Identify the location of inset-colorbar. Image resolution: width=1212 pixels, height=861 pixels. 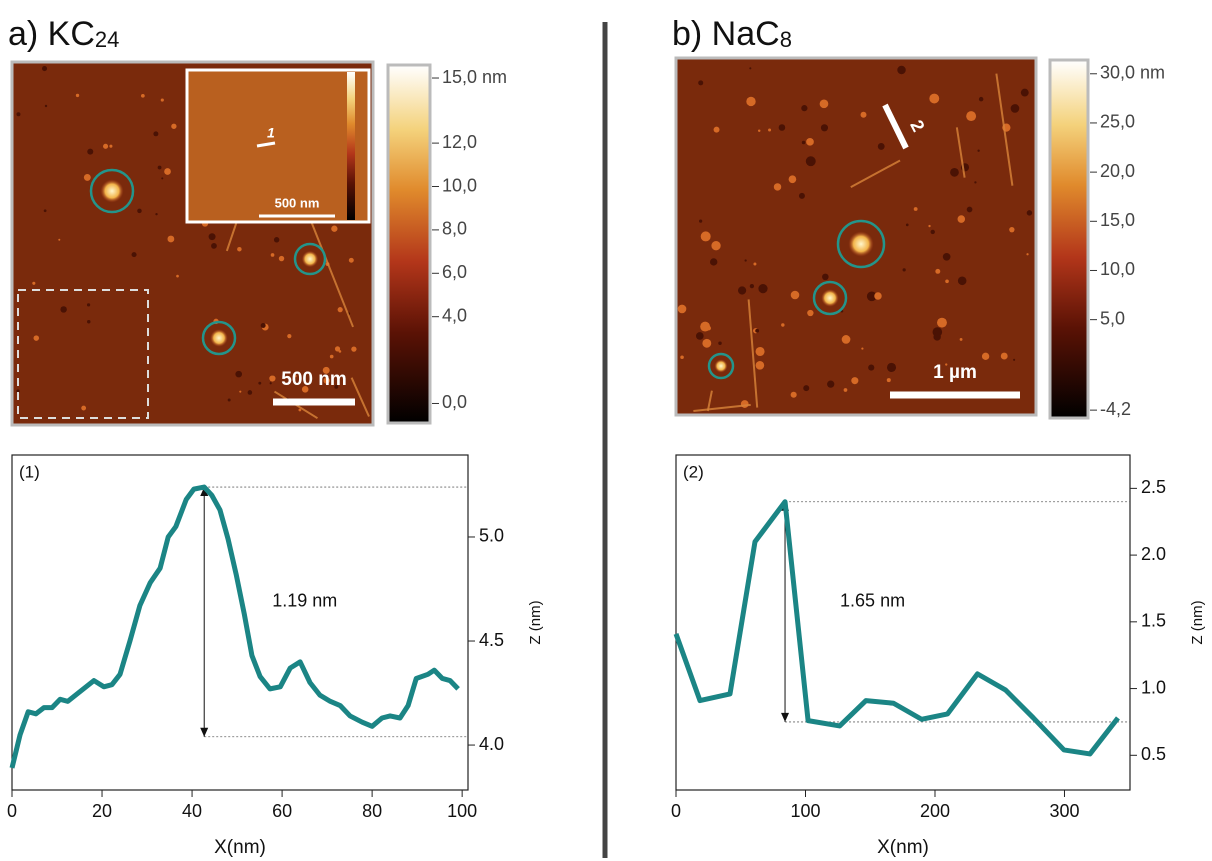
(351, 146).